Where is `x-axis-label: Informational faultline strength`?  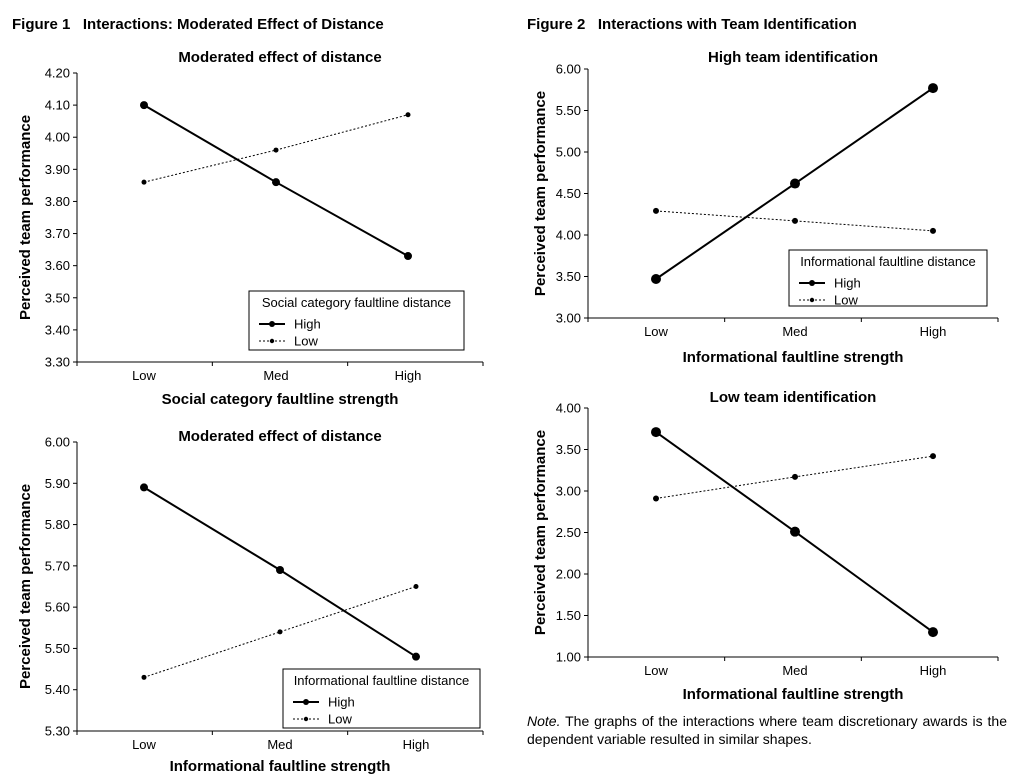
x-axis-label: Informational faultline strength is located at coordinates (280, 766).